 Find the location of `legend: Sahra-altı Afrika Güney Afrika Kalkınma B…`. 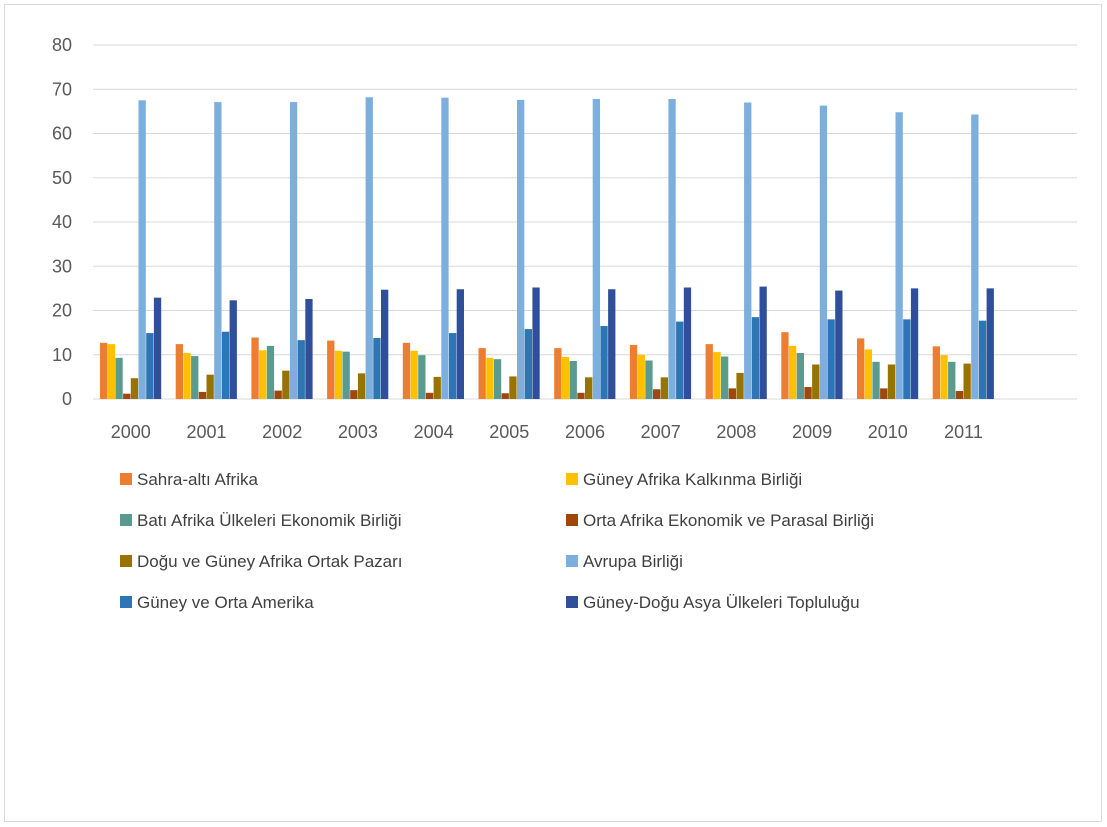

legend: Sahra-altı Afrika Güney Afrika Kalkınma B… is located at coordinates (497, 541).